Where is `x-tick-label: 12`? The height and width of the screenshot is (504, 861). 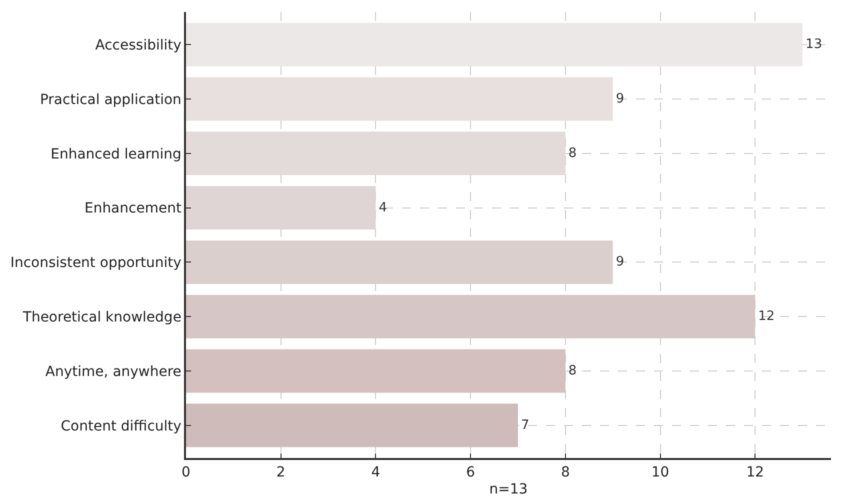 x-tick-label: 12 is located at coordinates (755, 472).